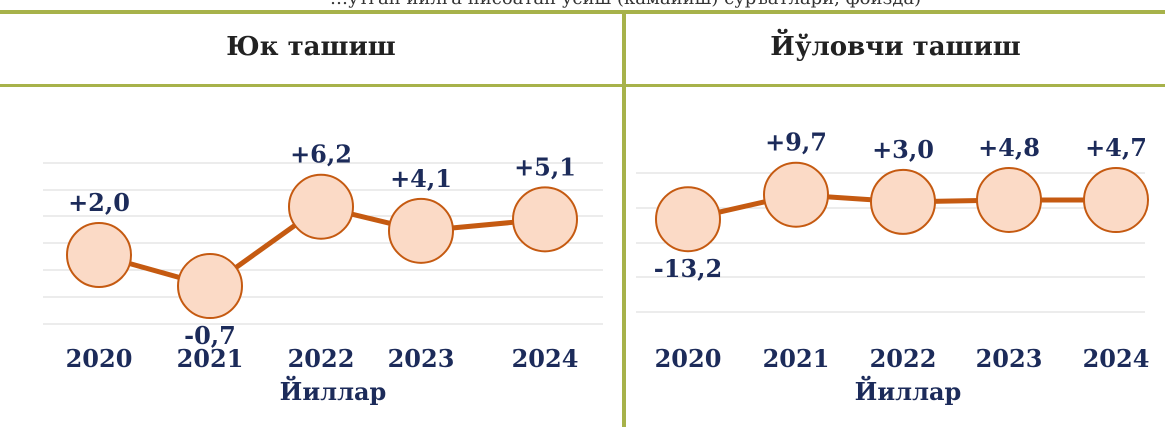  What do you see at coordinates (895, 47) in the screenshot?
I see `chart-title-passenger: Йўловчи ташиш` at bounding box center [895, 47].